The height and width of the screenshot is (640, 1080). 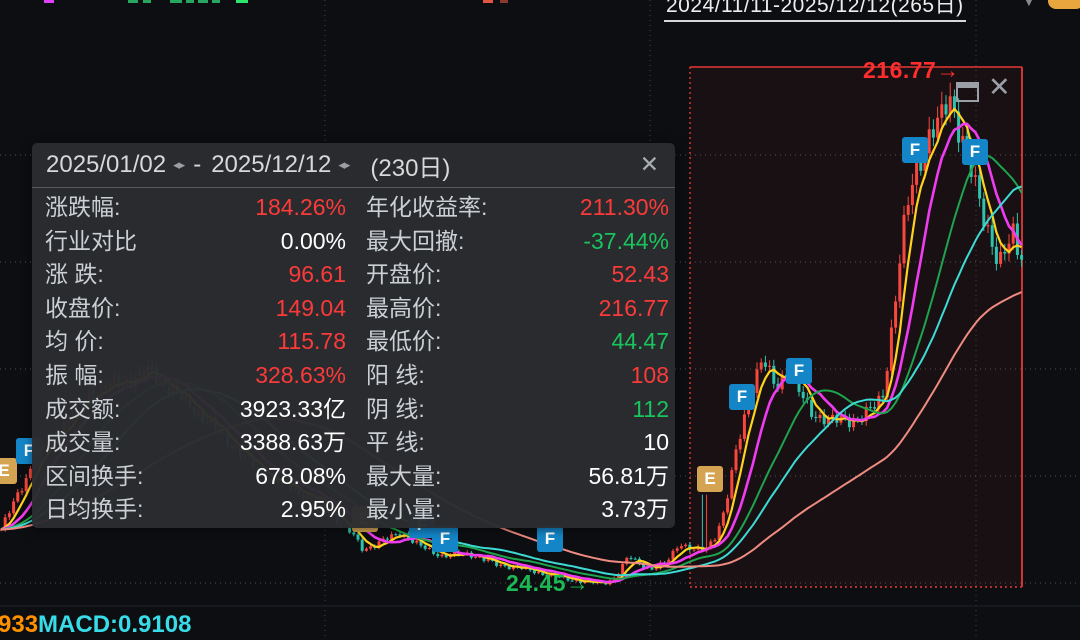 I want to click on stats-row: 区间换手: 678.08% 最大量: 56.81万, so click(x=353, y=477).